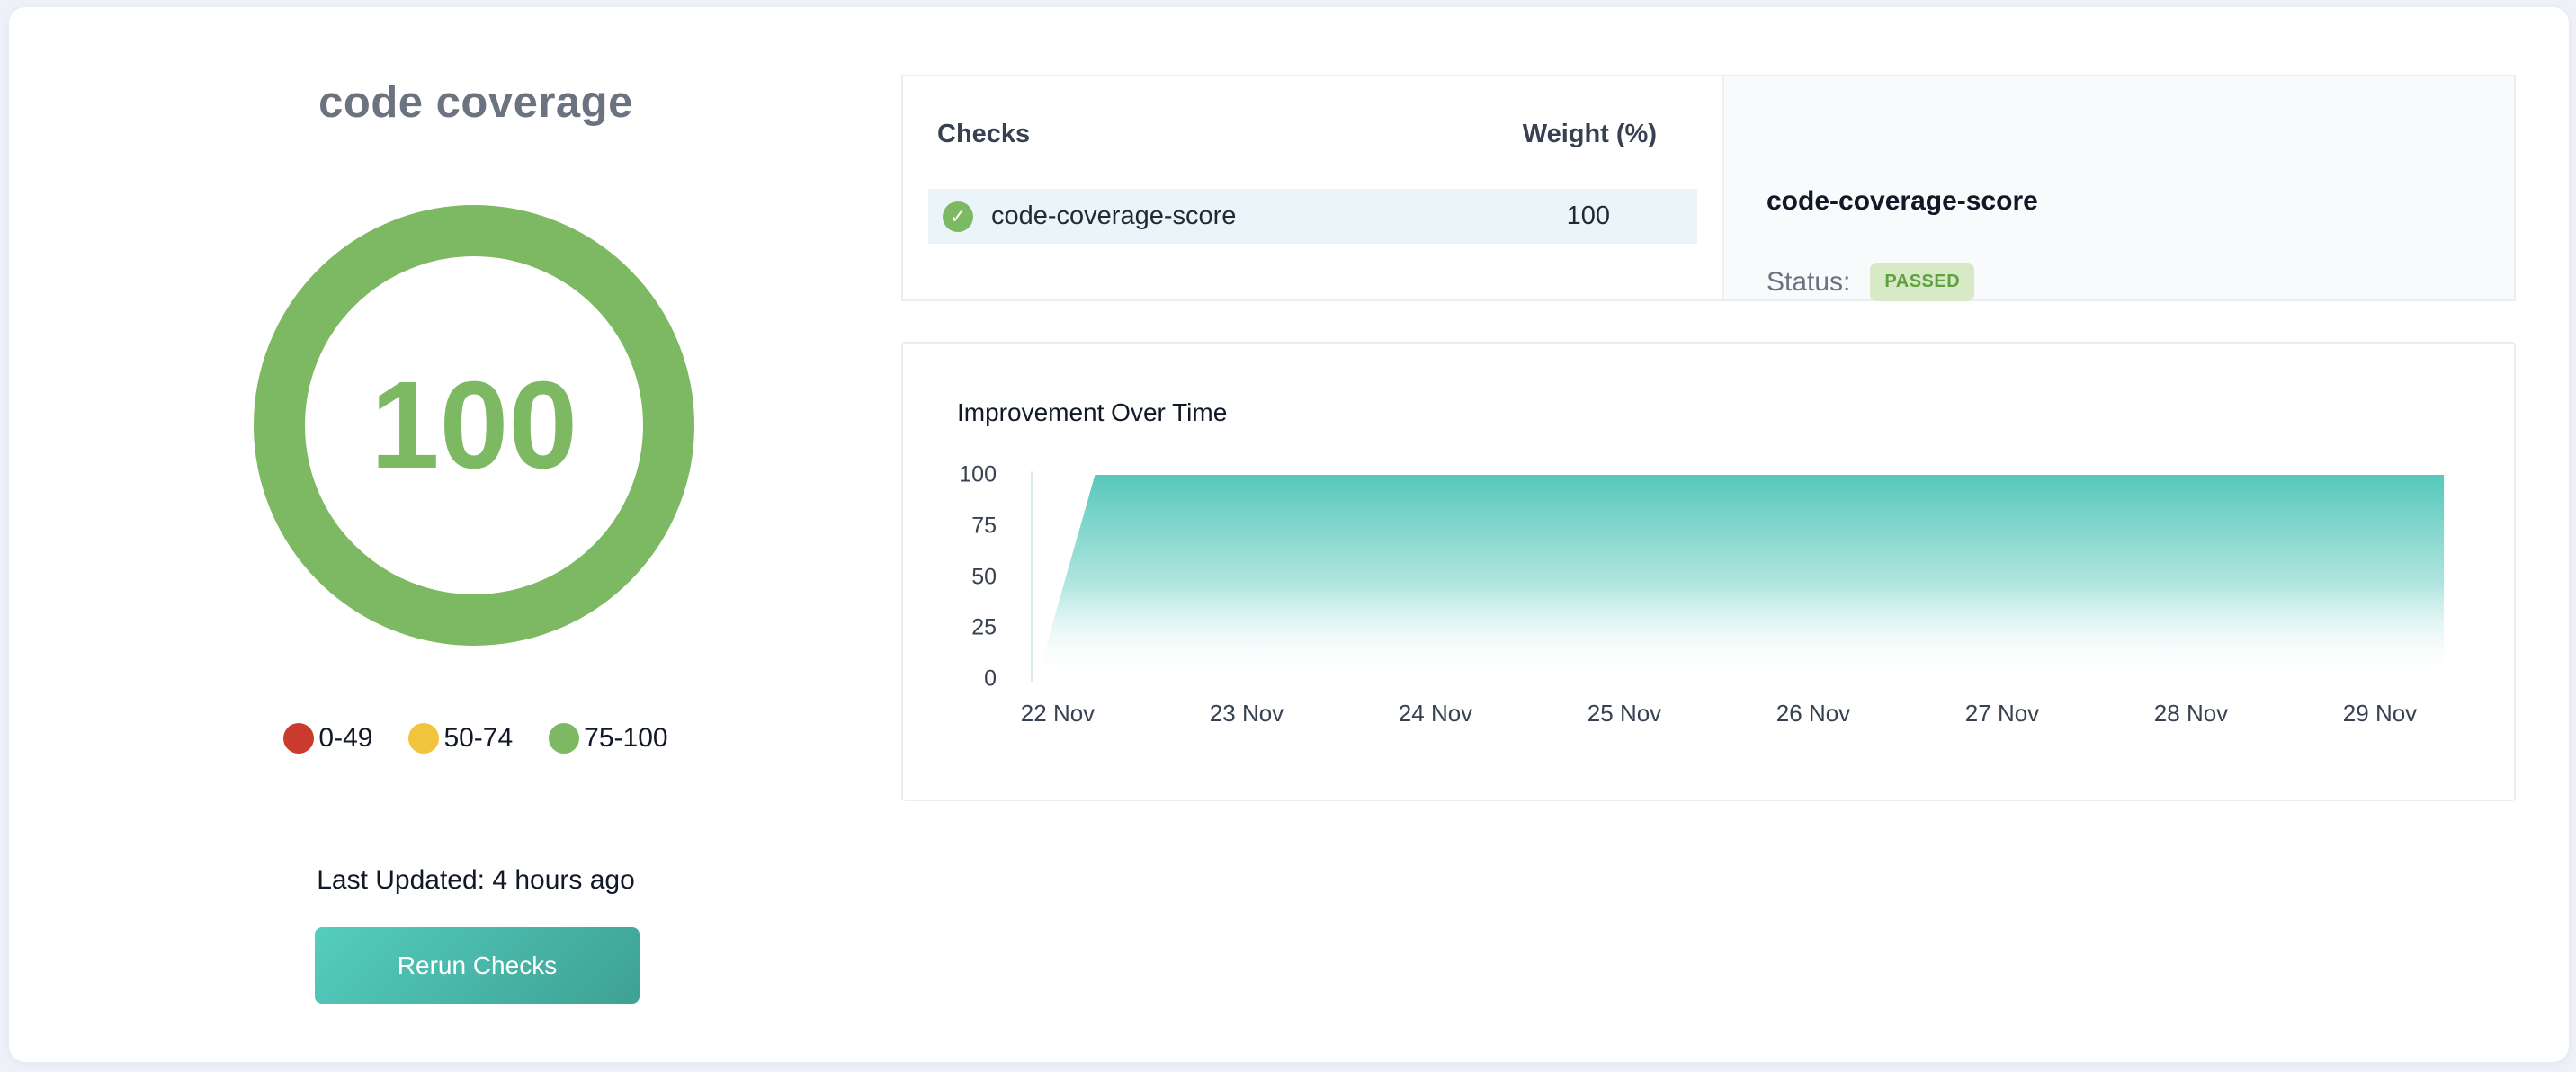  I want to click on score-gauge: 100, so click(474, 425).